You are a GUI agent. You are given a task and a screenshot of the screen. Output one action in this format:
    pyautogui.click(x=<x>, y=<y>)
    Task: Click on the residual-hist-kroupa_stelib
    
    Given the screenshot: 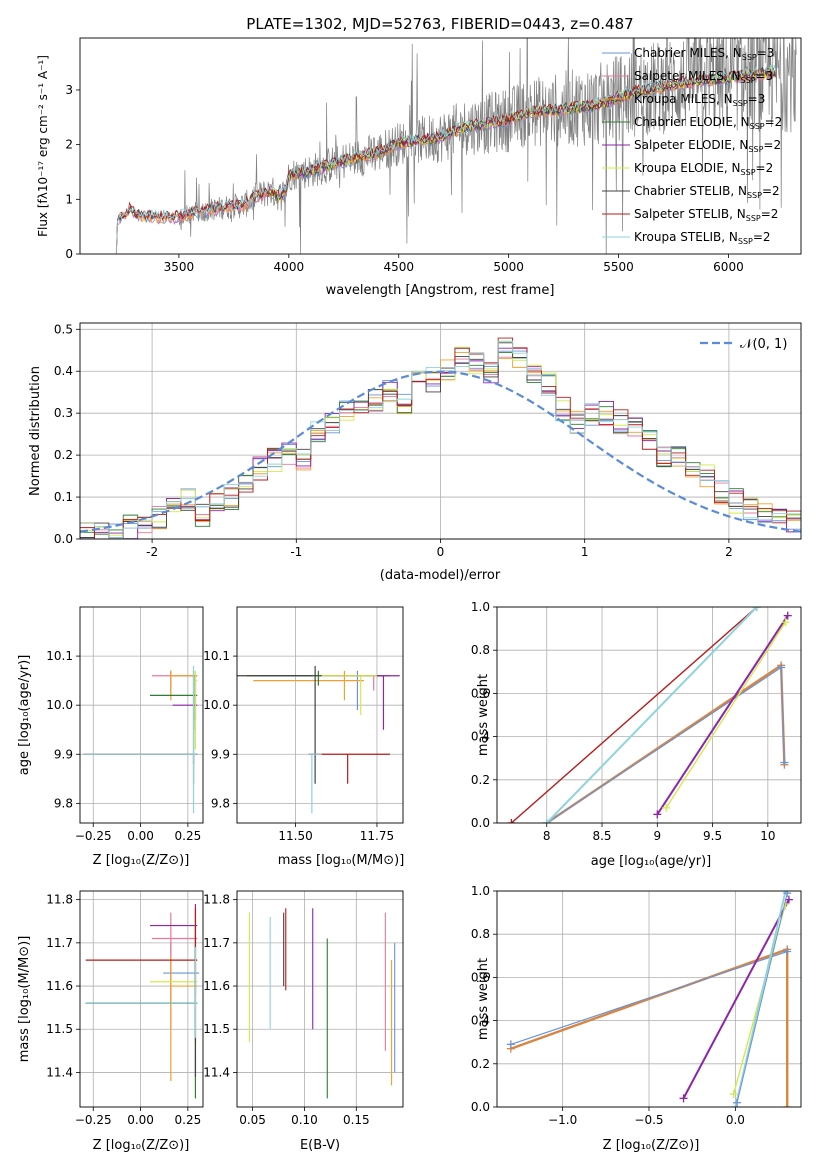 What is the action you would take?
    pyautogui.click(x=440, y=439)
    